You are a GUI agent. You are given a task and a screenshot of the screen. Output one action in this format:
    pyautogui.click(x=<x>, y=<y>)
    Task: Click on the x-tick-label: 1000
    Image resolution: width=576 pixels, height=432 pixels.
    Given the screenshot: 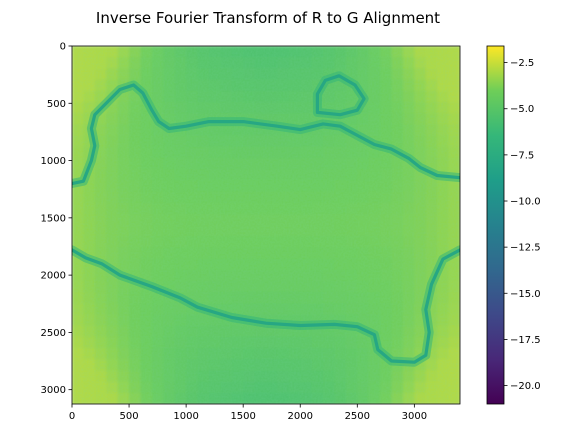 What is the action you would take?
    pyautogui.click(x=185, y=416)
    